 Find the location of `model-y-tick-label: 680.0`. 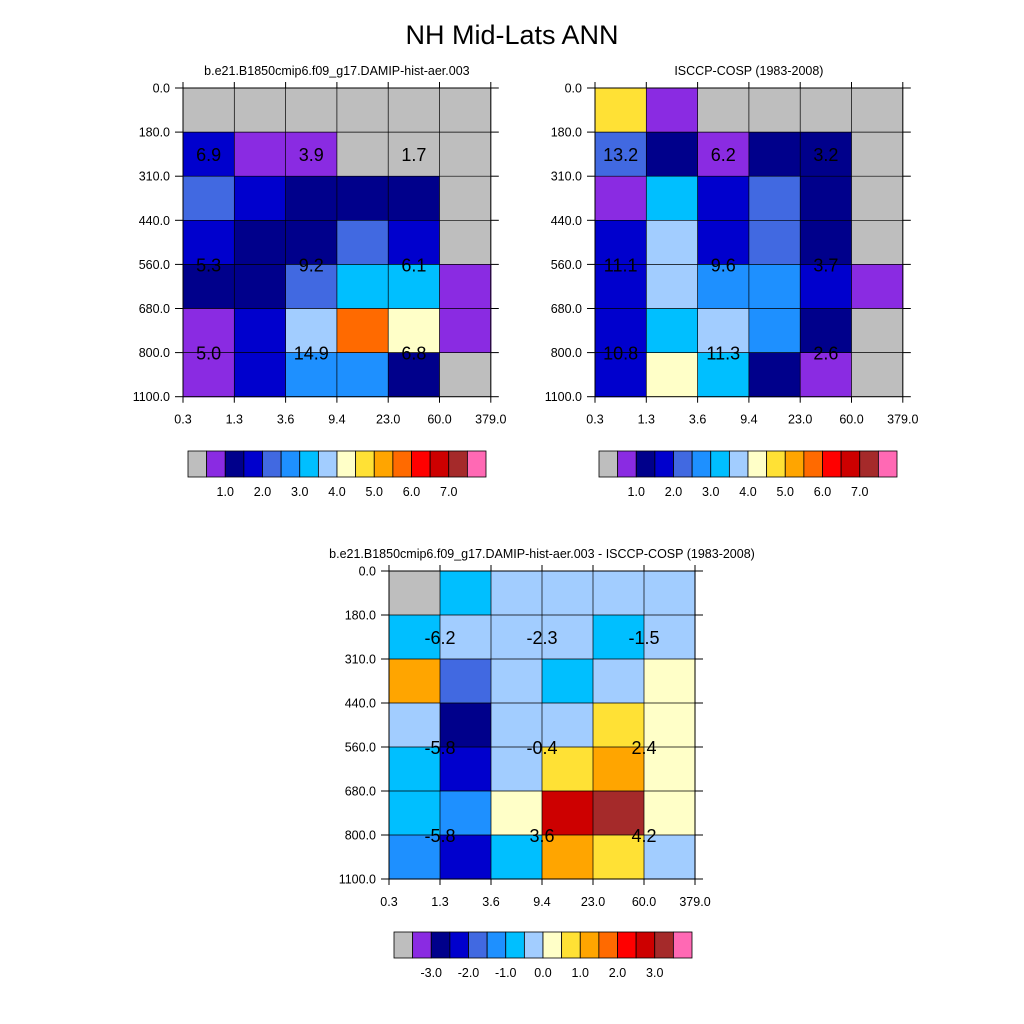

model-y-tick-label: 680.0 is located at coordinates (154, 309).